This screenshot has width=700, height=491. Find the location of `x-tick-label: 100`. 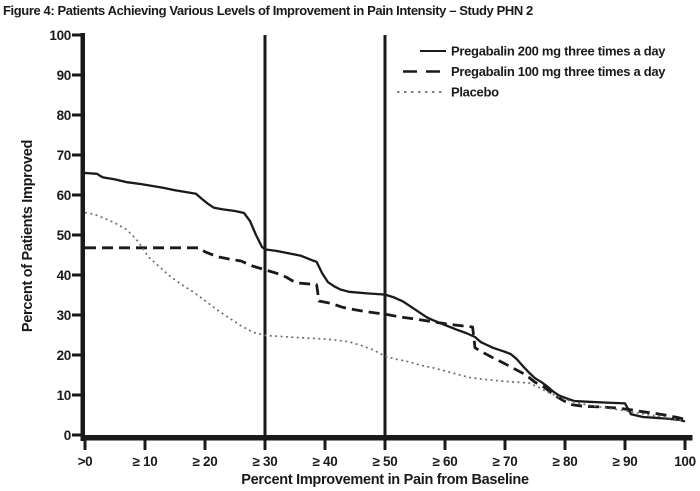

x-tick-label: 100 is located at coordinates (685, 461).